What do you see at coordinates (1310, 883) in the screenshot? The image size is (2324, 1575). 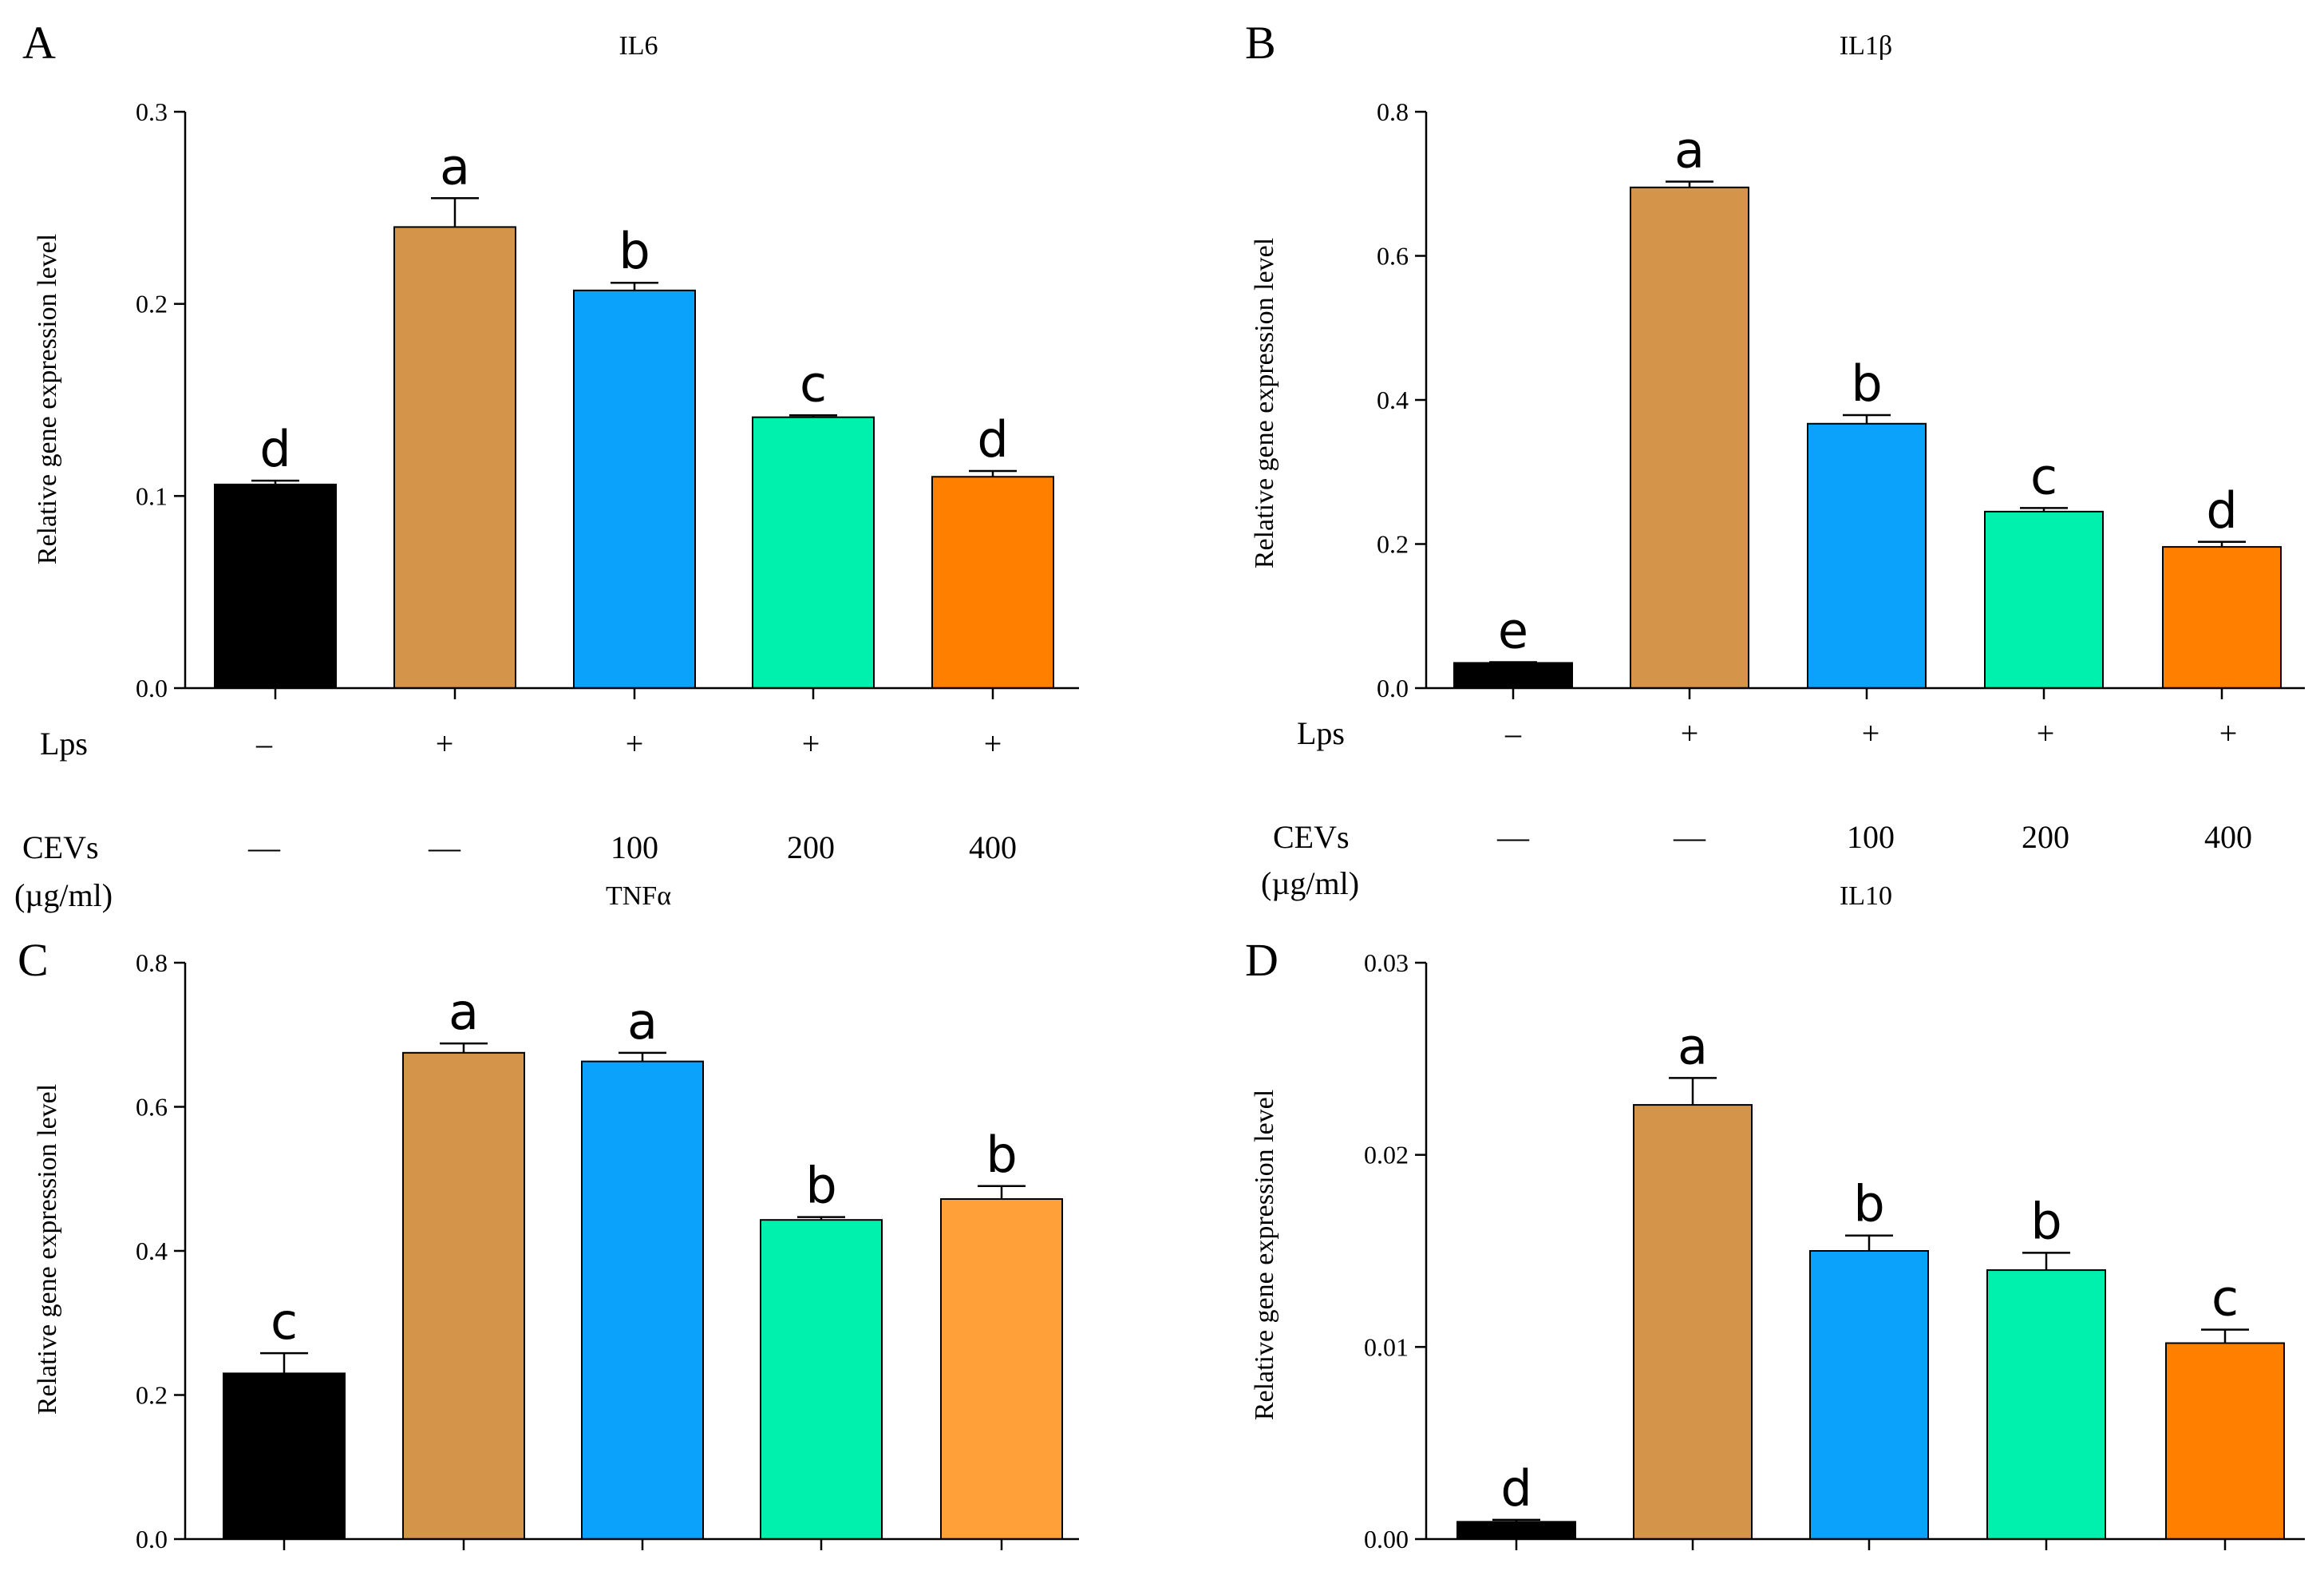 I see `cevs-unit-label: (µg/ml)` at bounding box center [1310, 883].